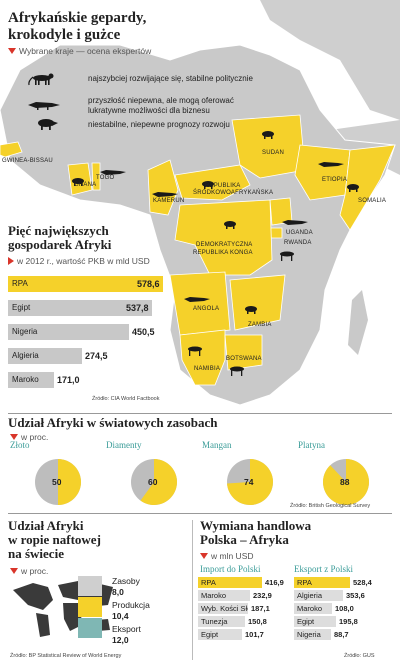  Describe the element at coordinates (318, 595) in the screenshot. I see `row-name: Algieria` at that location.